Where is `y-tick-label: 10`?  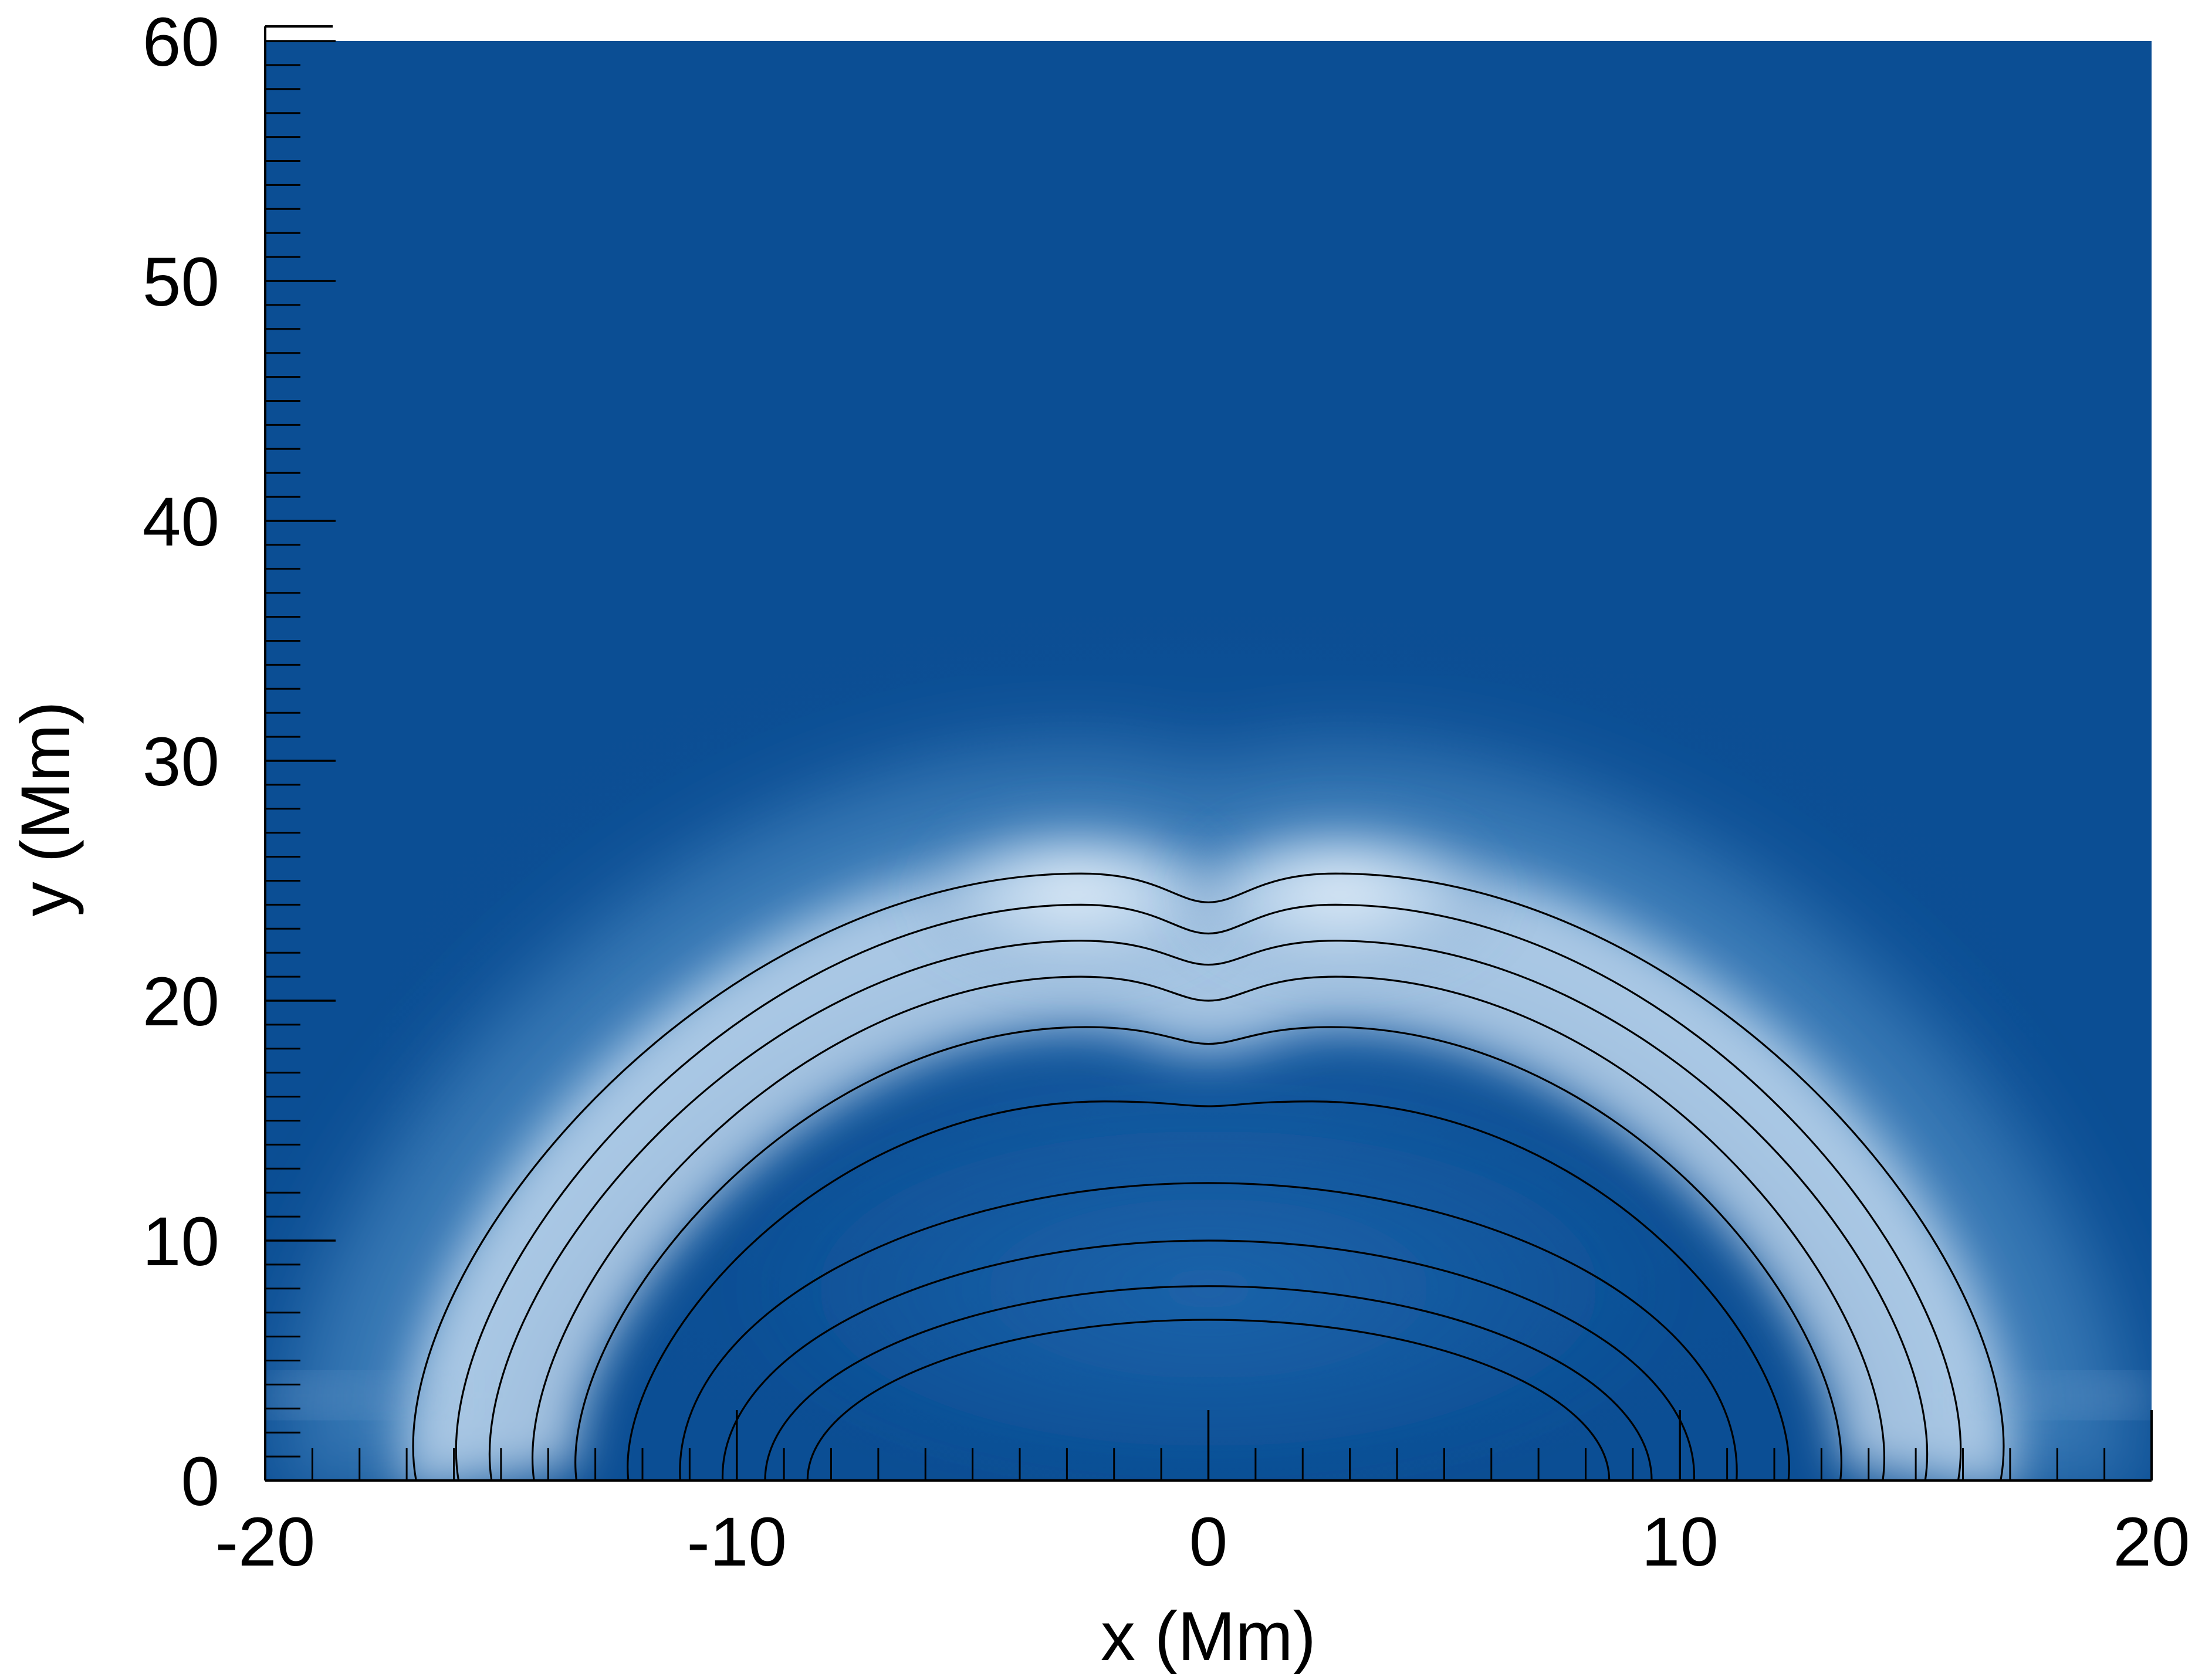
y-tick-label: 10 is located at coordinates (181, 1241).